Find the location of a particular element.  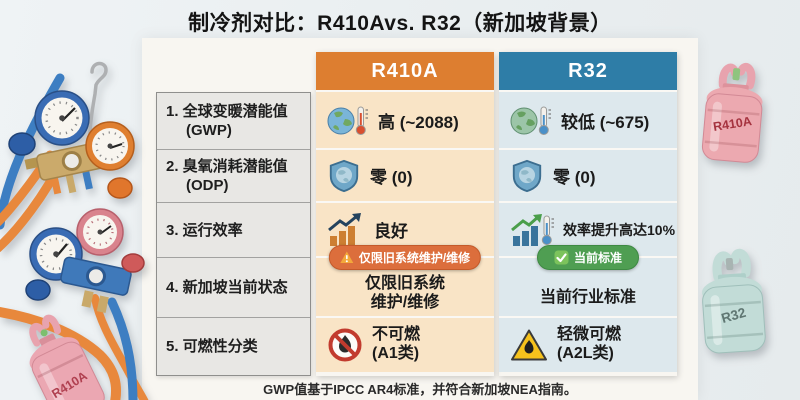

value-text: 高 (~2088) is located at coordinates (418, 122).